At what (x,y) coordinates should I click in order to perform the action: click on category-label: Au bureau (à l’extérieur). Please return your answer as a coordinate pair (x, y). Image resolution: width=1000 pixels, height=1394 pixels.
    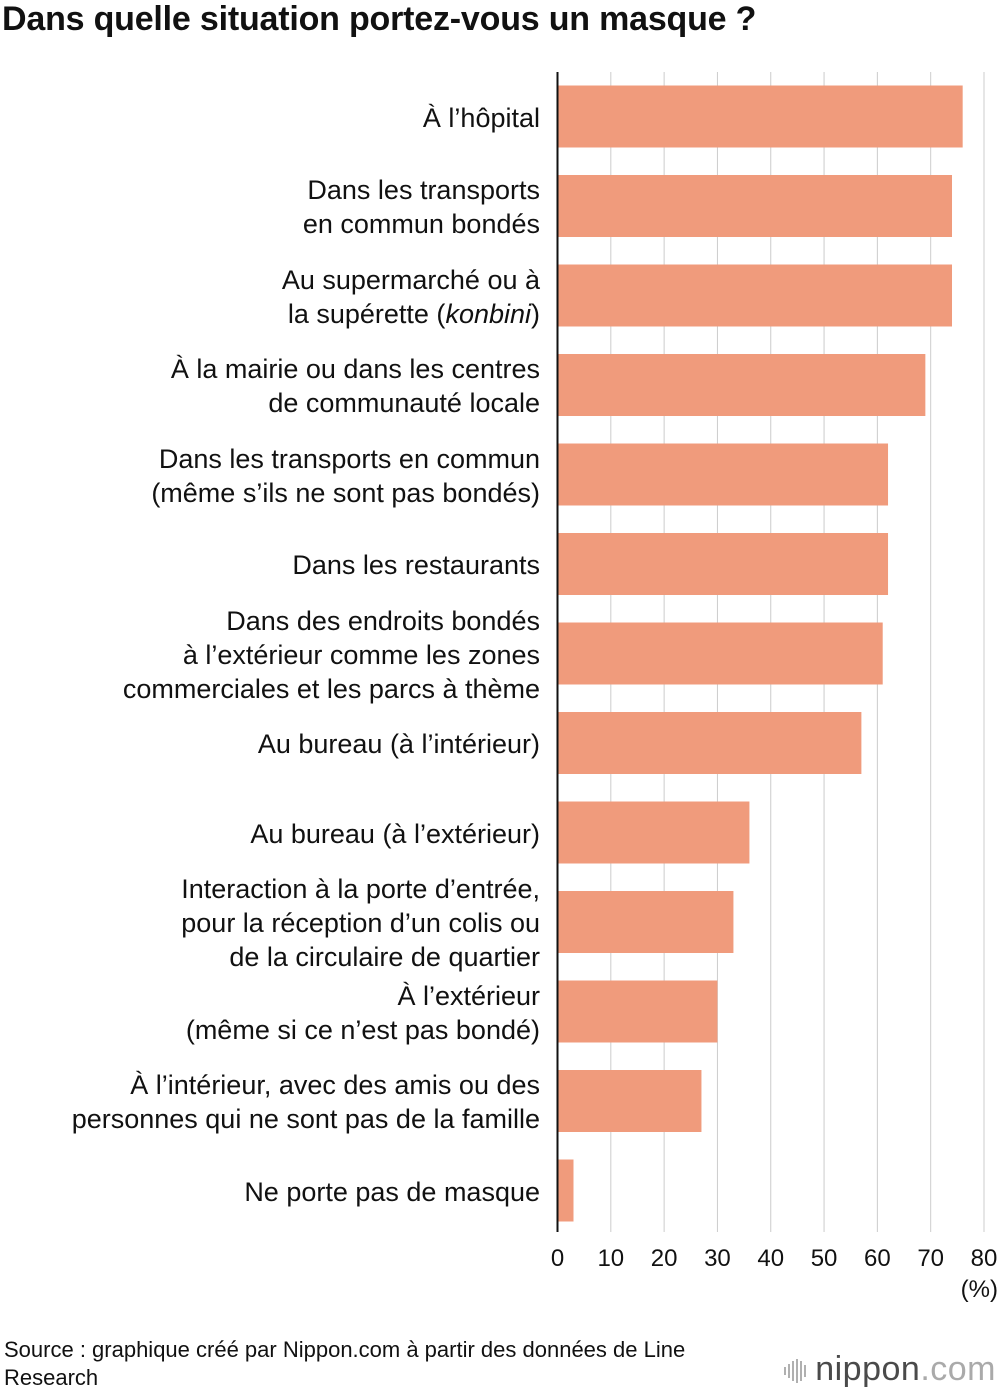
    Looking at the image, I should click on (395, 833).